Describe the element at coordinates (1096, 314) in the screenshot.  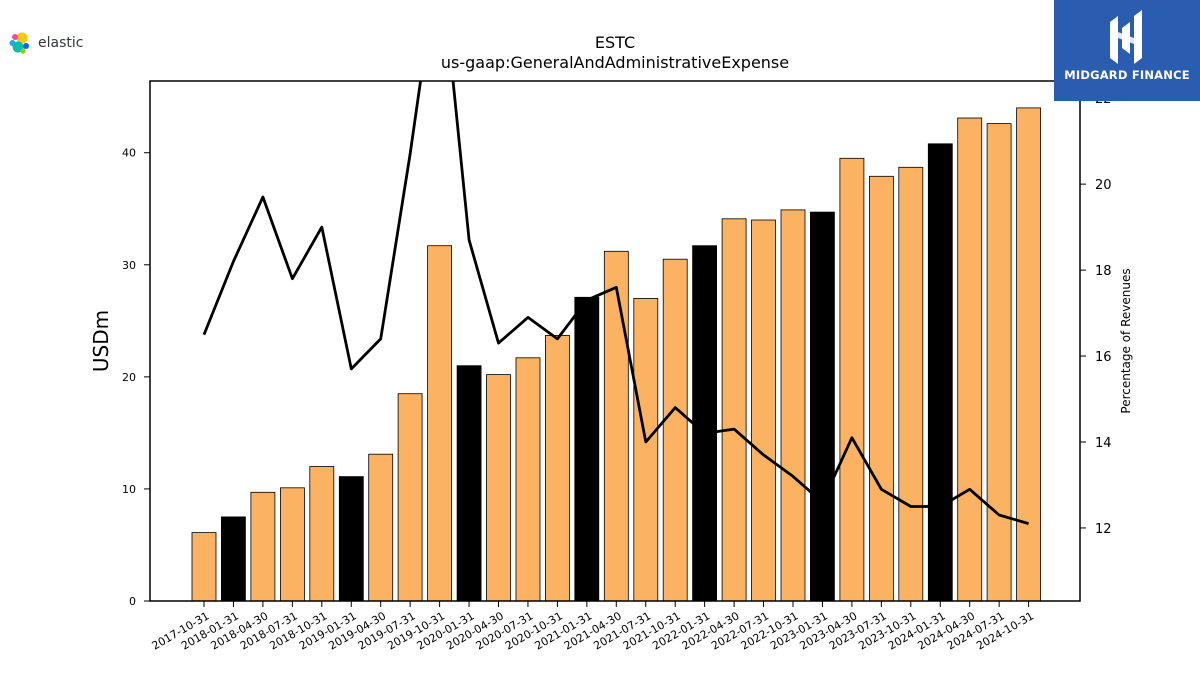
I see `y-axis-right: 121416182022` at that location.